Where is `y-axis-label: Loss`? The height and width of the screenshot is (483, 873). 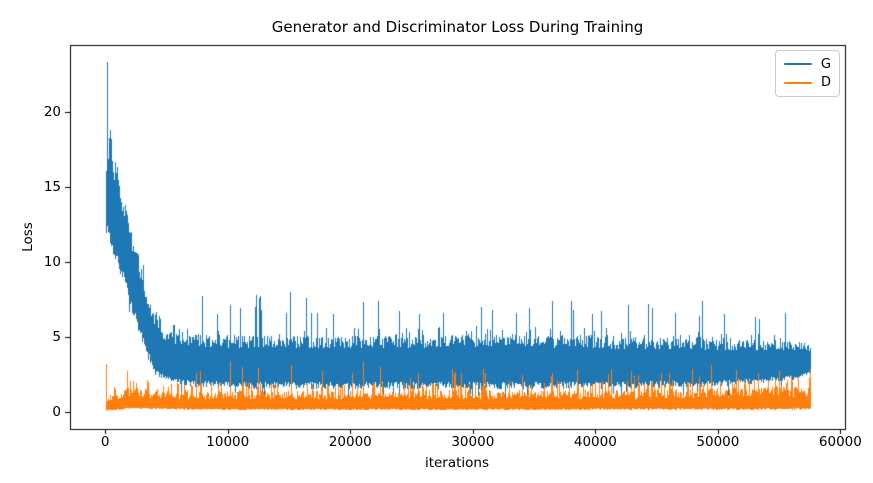 y-axis-label: Loss is located at coordinates (28, 237).